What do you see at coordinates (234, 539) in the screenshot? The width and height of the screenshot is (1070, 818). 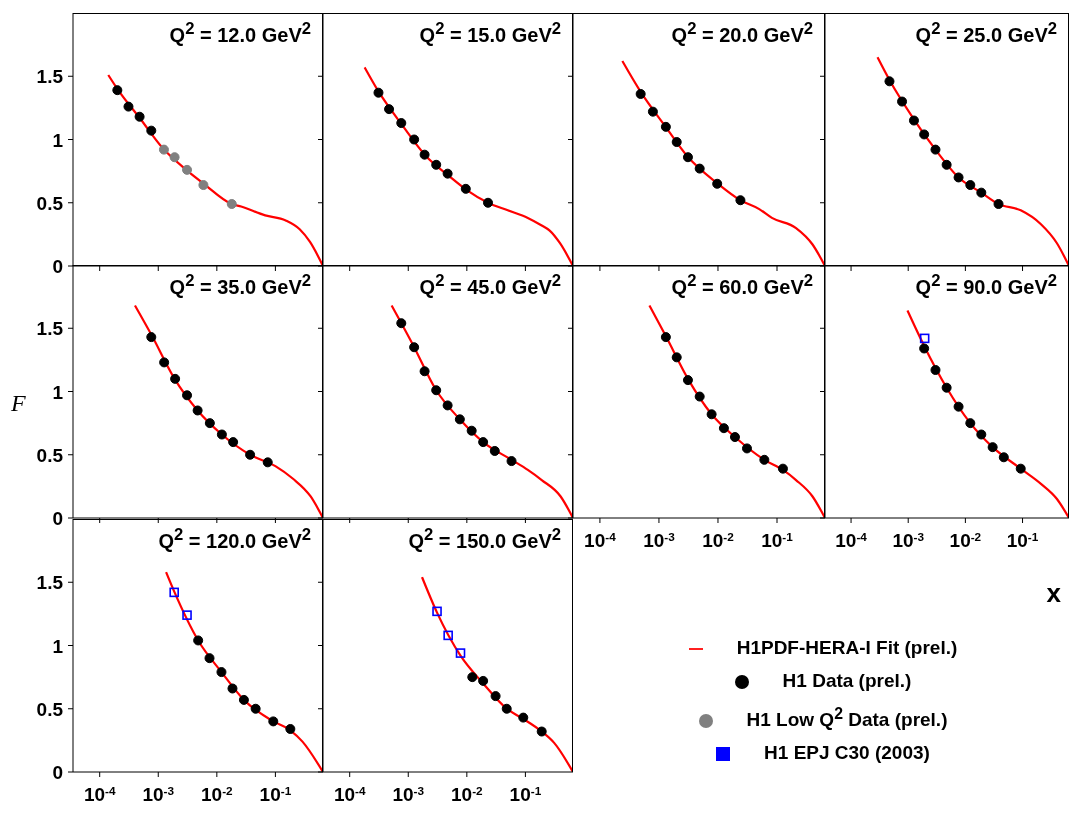 I see `chart-title: Q$^{2}$ = 120.0 GeV$^{2}$` at bounding box center [234, 539].